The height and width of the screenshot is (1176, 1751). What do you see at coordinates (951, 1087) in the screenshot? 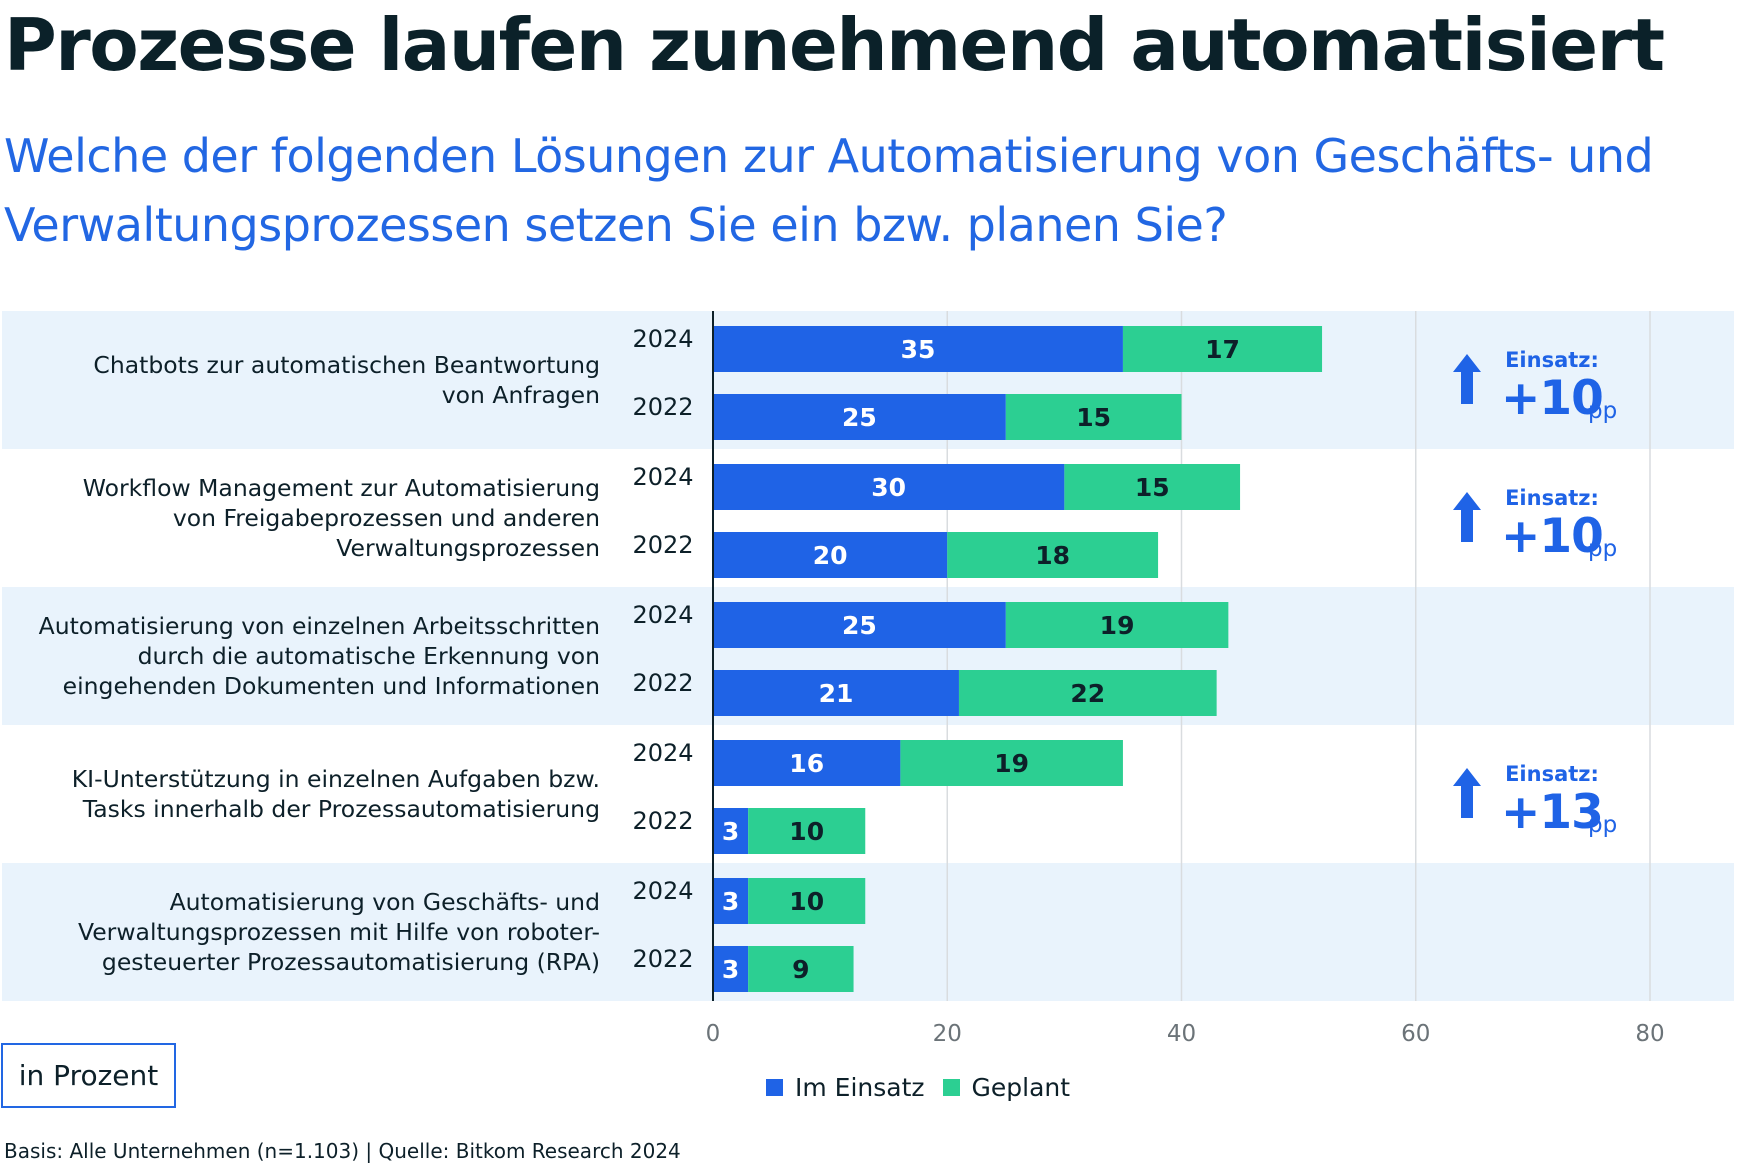
I see `legend-swatch-geplant` at bounding box center [951, 1087].